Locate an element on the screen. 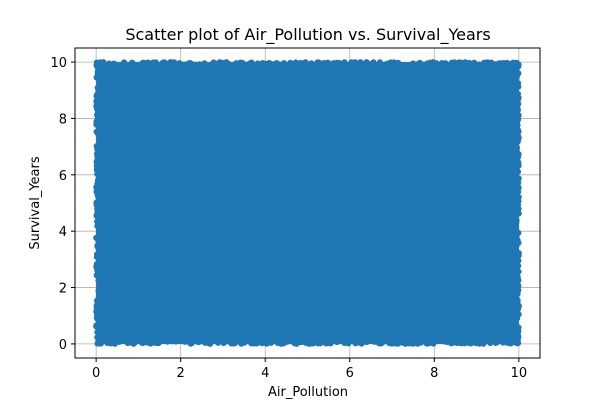 The height and width of the screenshot is (400, 600). y-tick-label: 0 is located at coordinates (63, 345).